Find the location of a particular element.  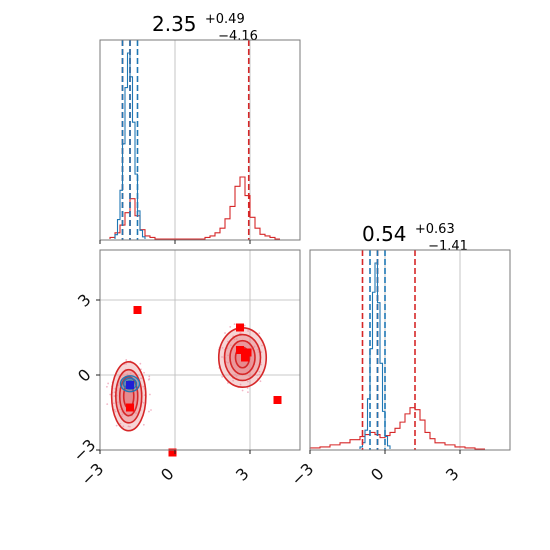

scatter-contours is located at coordinates (189, 379).